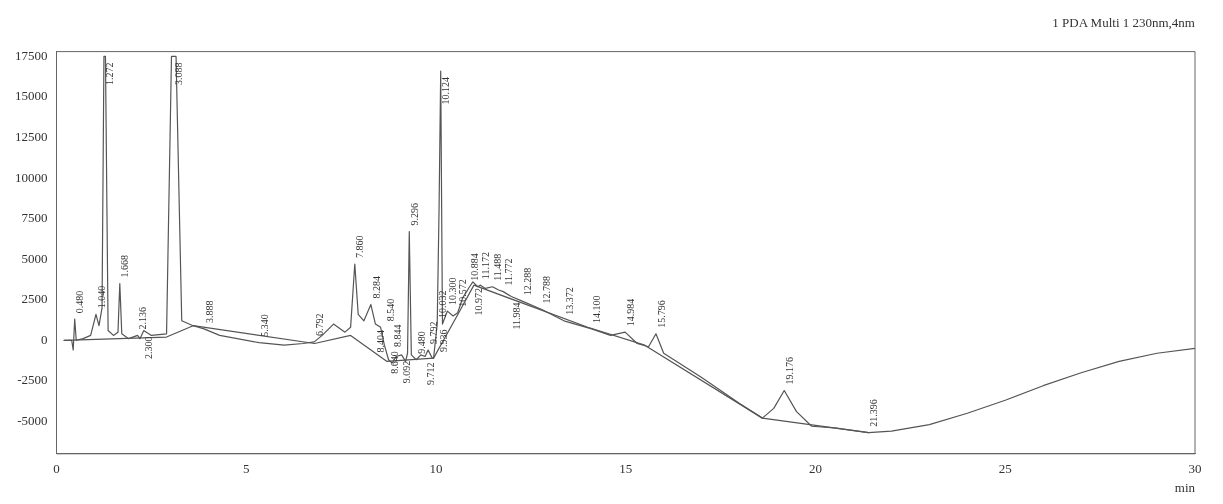 The image size is (1223, 504). I want to click on y-tick-label: 7500, so click(34, 218).